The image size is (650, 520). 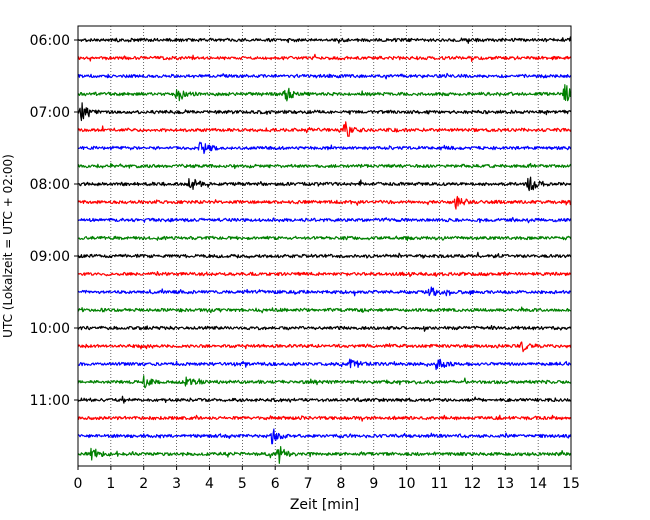 What do you see at coordinates (110, 484) in the screenshot?
I see `x-tick-label: 1` at bounding box center [110, 484].